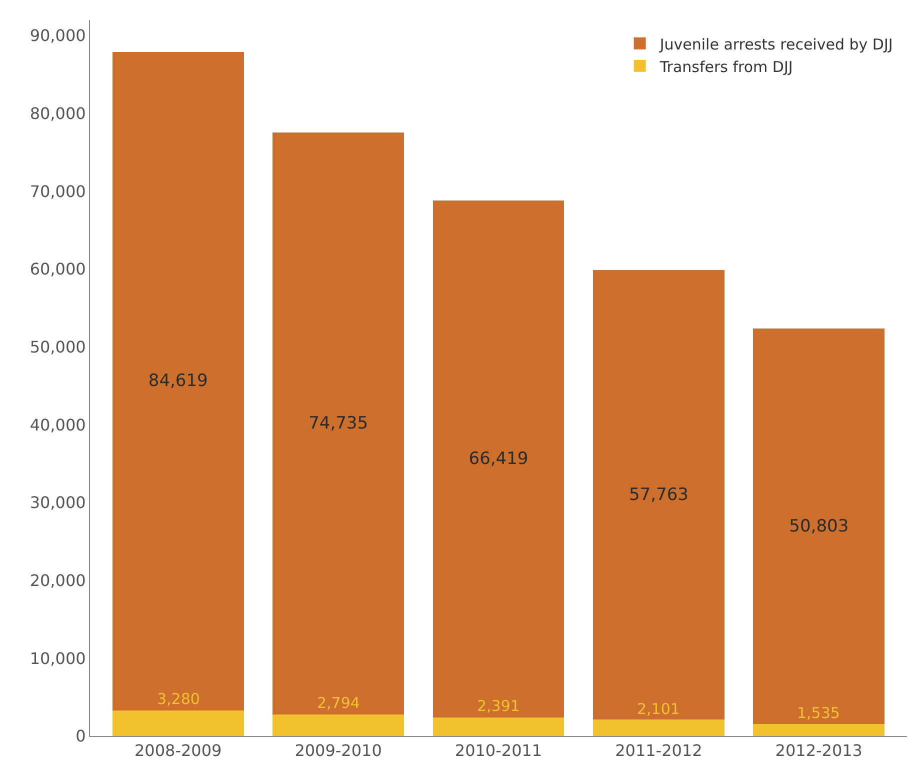  Describe the element at coordinates (658, 750) in the screenshot. I see `x-tick-label: 2011-2012` at that location.